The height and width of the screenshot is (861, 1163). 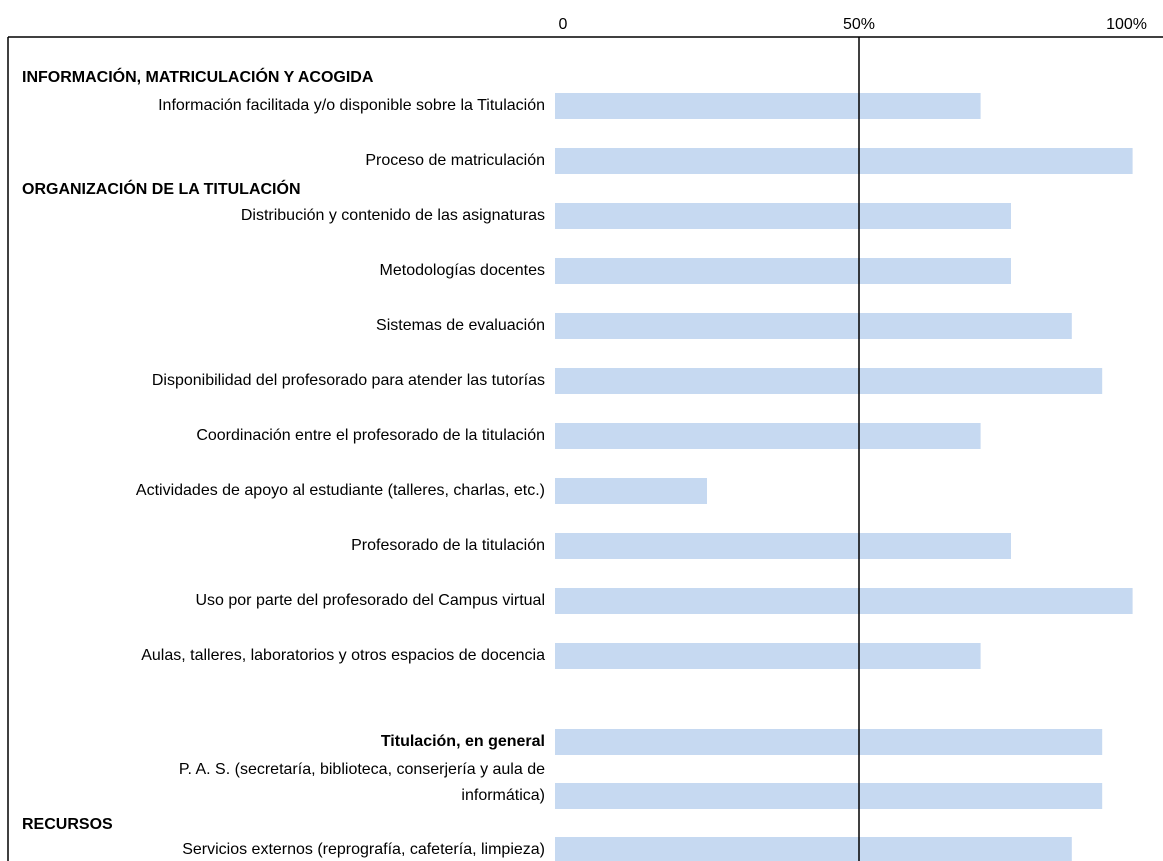 I want to click on section-header: RECURSOS, so click(x=67, y=824).